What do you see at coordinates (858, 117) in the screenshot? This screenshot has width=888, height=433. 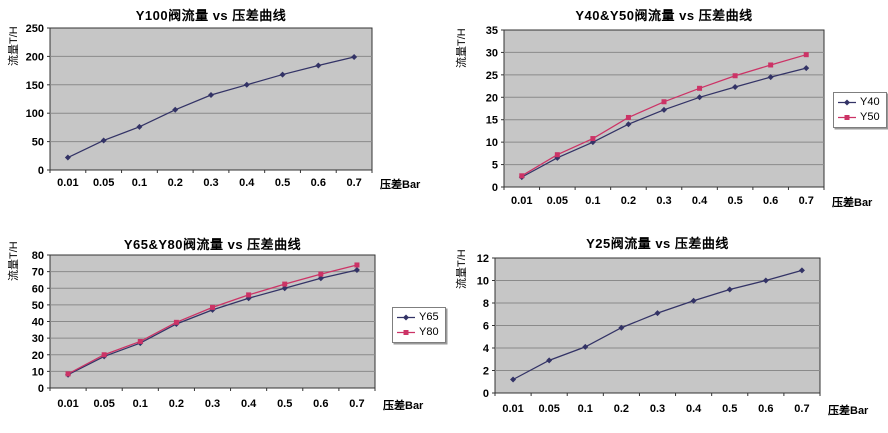 I see `legend-entry: Y50` at bounding box center [858, 117].